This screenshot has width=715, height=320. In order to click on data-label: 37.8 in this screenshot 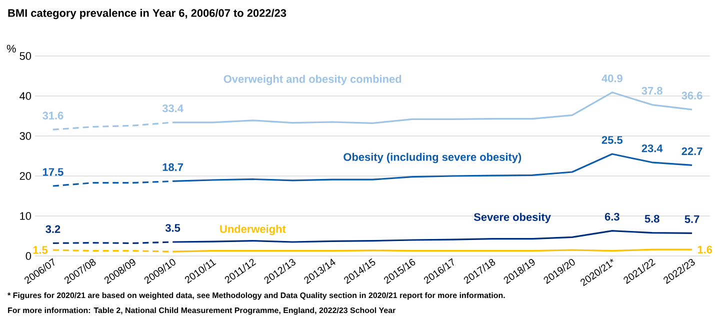, I will do `click(652, 90)`.